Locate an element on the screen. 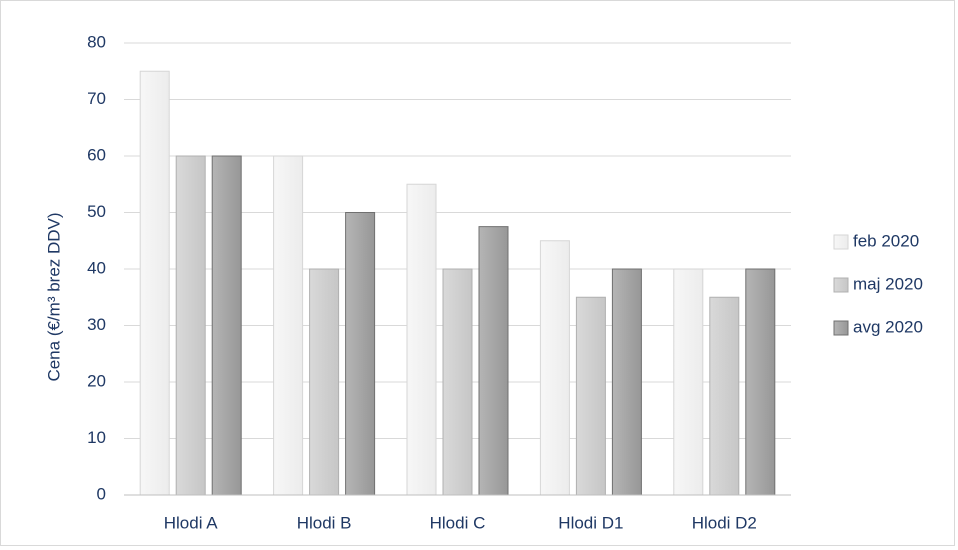 This screenshot has width=958, height=550. y-tick-label: 50 is located at coordinates (96, 211).